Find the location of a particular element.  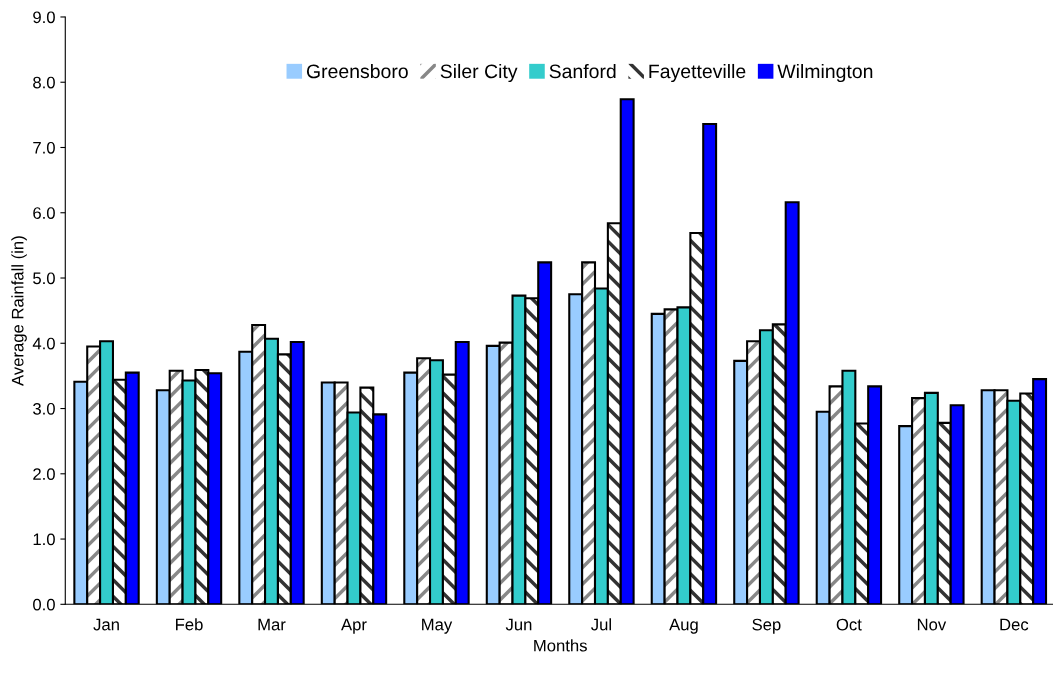

x-tick-label: Jun is located at coordinates (518, 624).